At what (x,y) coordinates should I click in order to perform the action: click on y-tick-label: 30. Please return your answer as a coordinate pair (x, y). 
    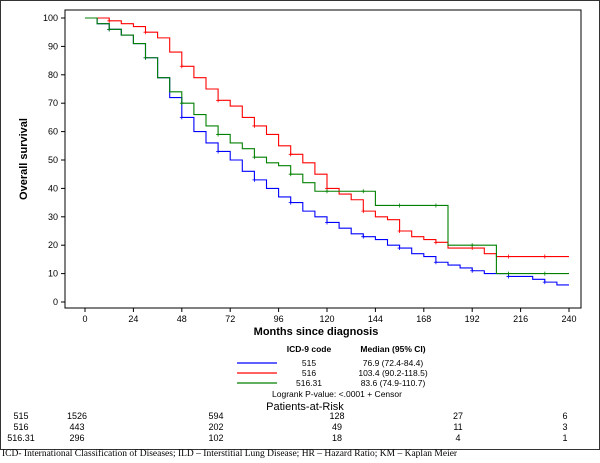
    Looking at the image, I should click on (53, 217).